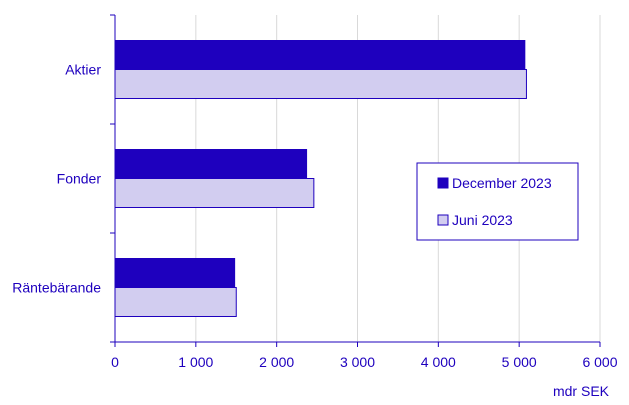  What do you see at coordinates (357, 362) in the screenshot?
I see `x-tick-label: 3 000` at bounding box center [357, 362].